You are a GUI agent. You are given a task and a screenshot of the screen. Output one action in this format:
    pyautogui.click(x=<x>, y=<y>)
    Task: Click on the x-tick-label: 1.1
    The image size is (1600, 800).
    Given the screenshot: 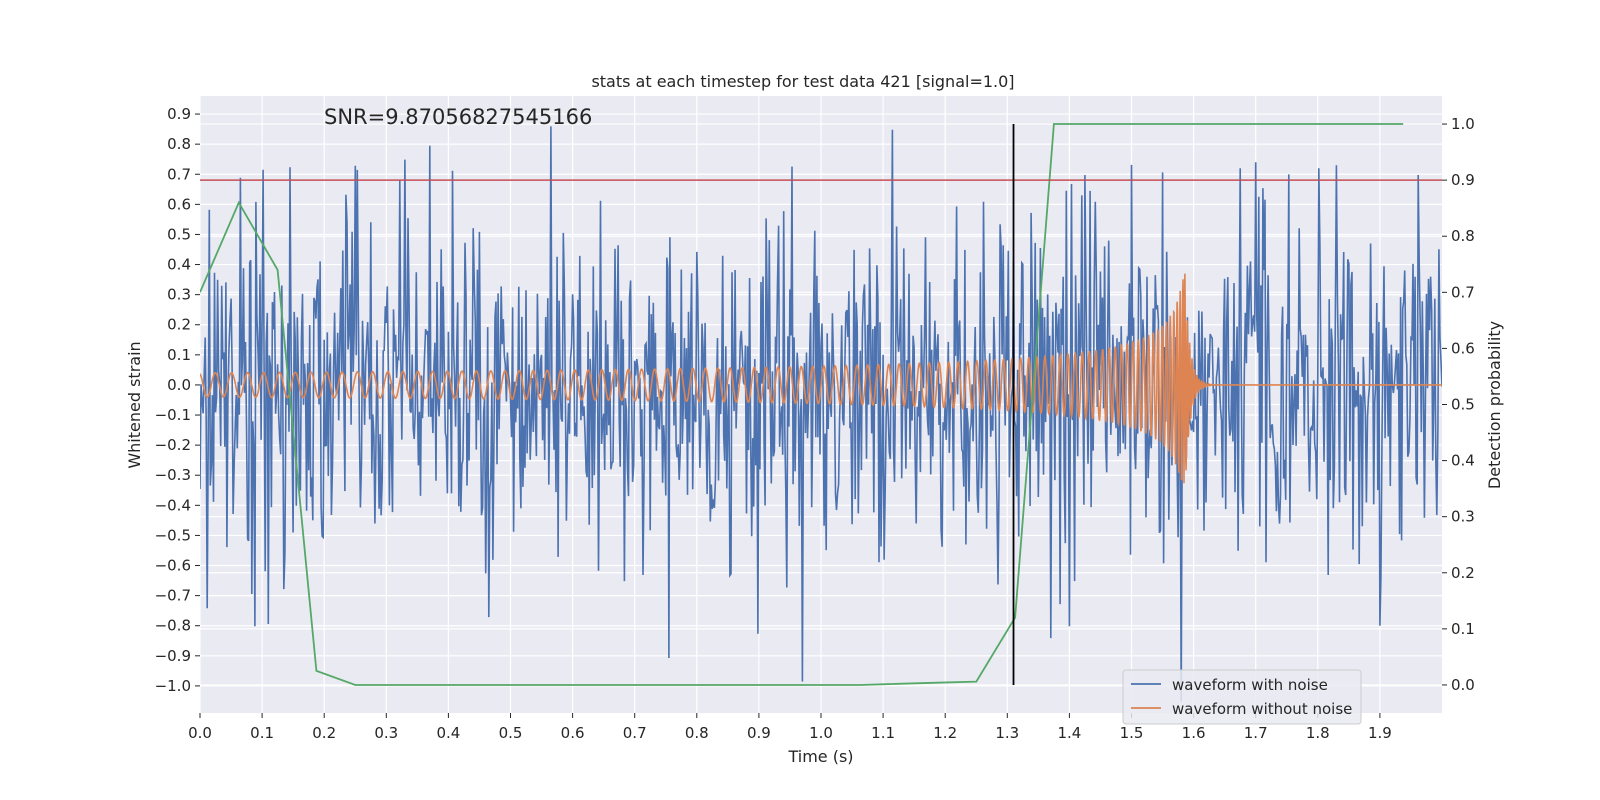 What is the action you would take?
    pyautogui.click(x=883, y=733)
    